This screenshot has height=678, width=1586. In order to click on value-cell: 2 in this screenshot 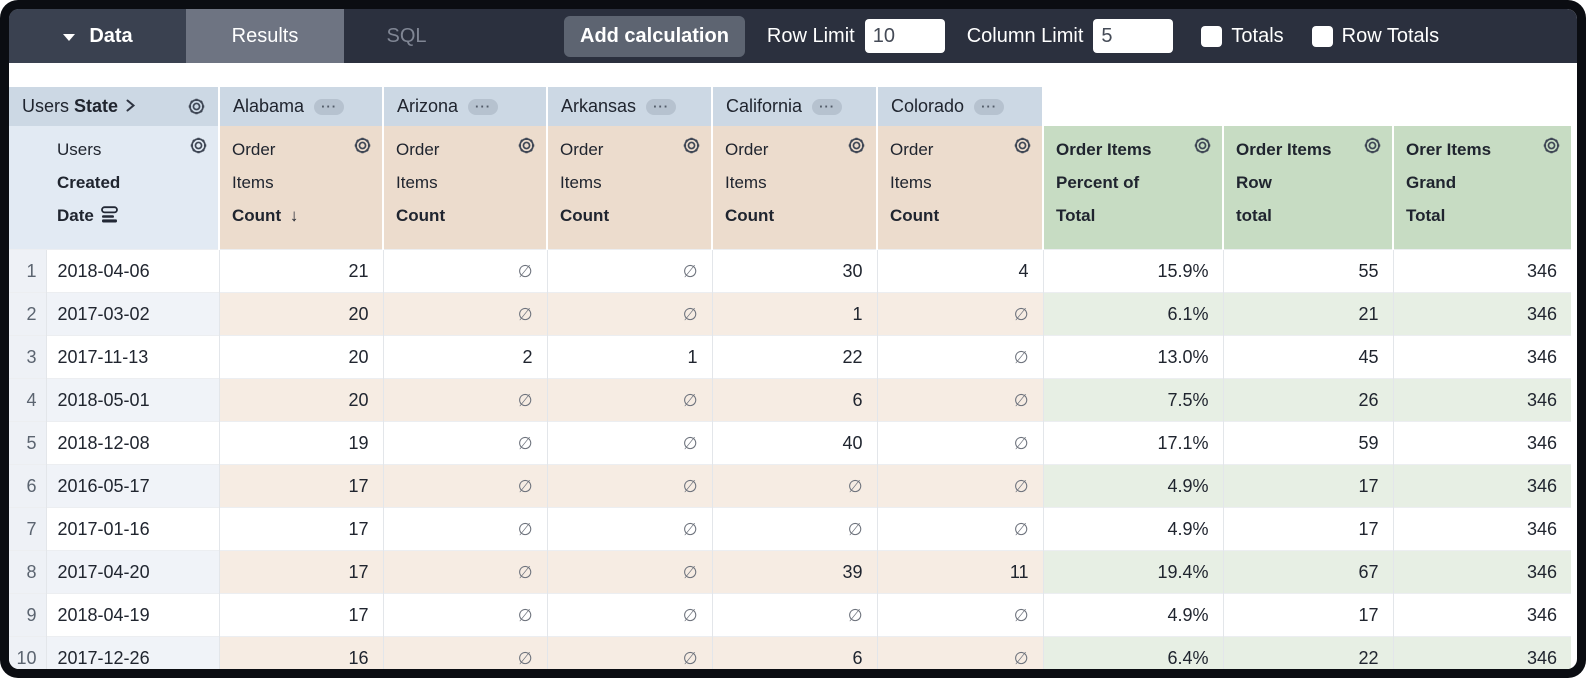, I will do `click(465, 357)`.